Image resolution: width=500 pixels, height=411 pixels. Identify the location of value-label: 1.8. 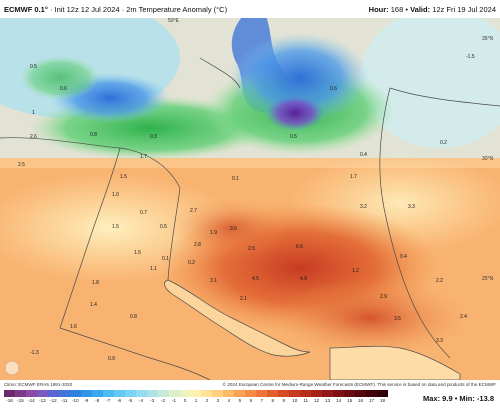
(95, 283).